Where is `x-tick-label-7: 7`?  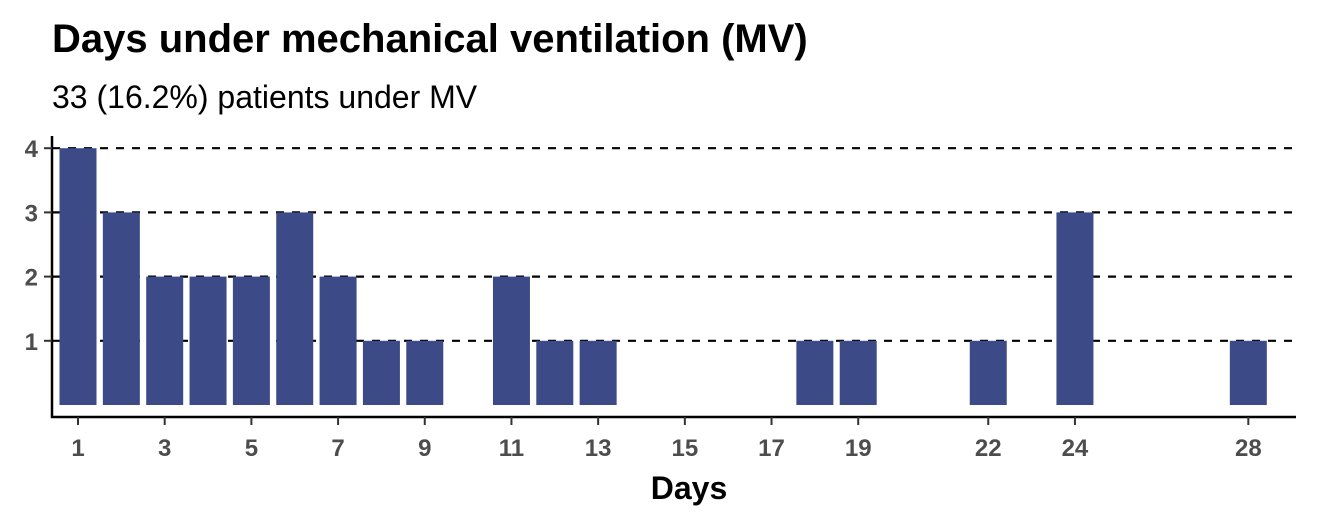 x-tick-label-7: 7 is located at coordinates (337, 448).